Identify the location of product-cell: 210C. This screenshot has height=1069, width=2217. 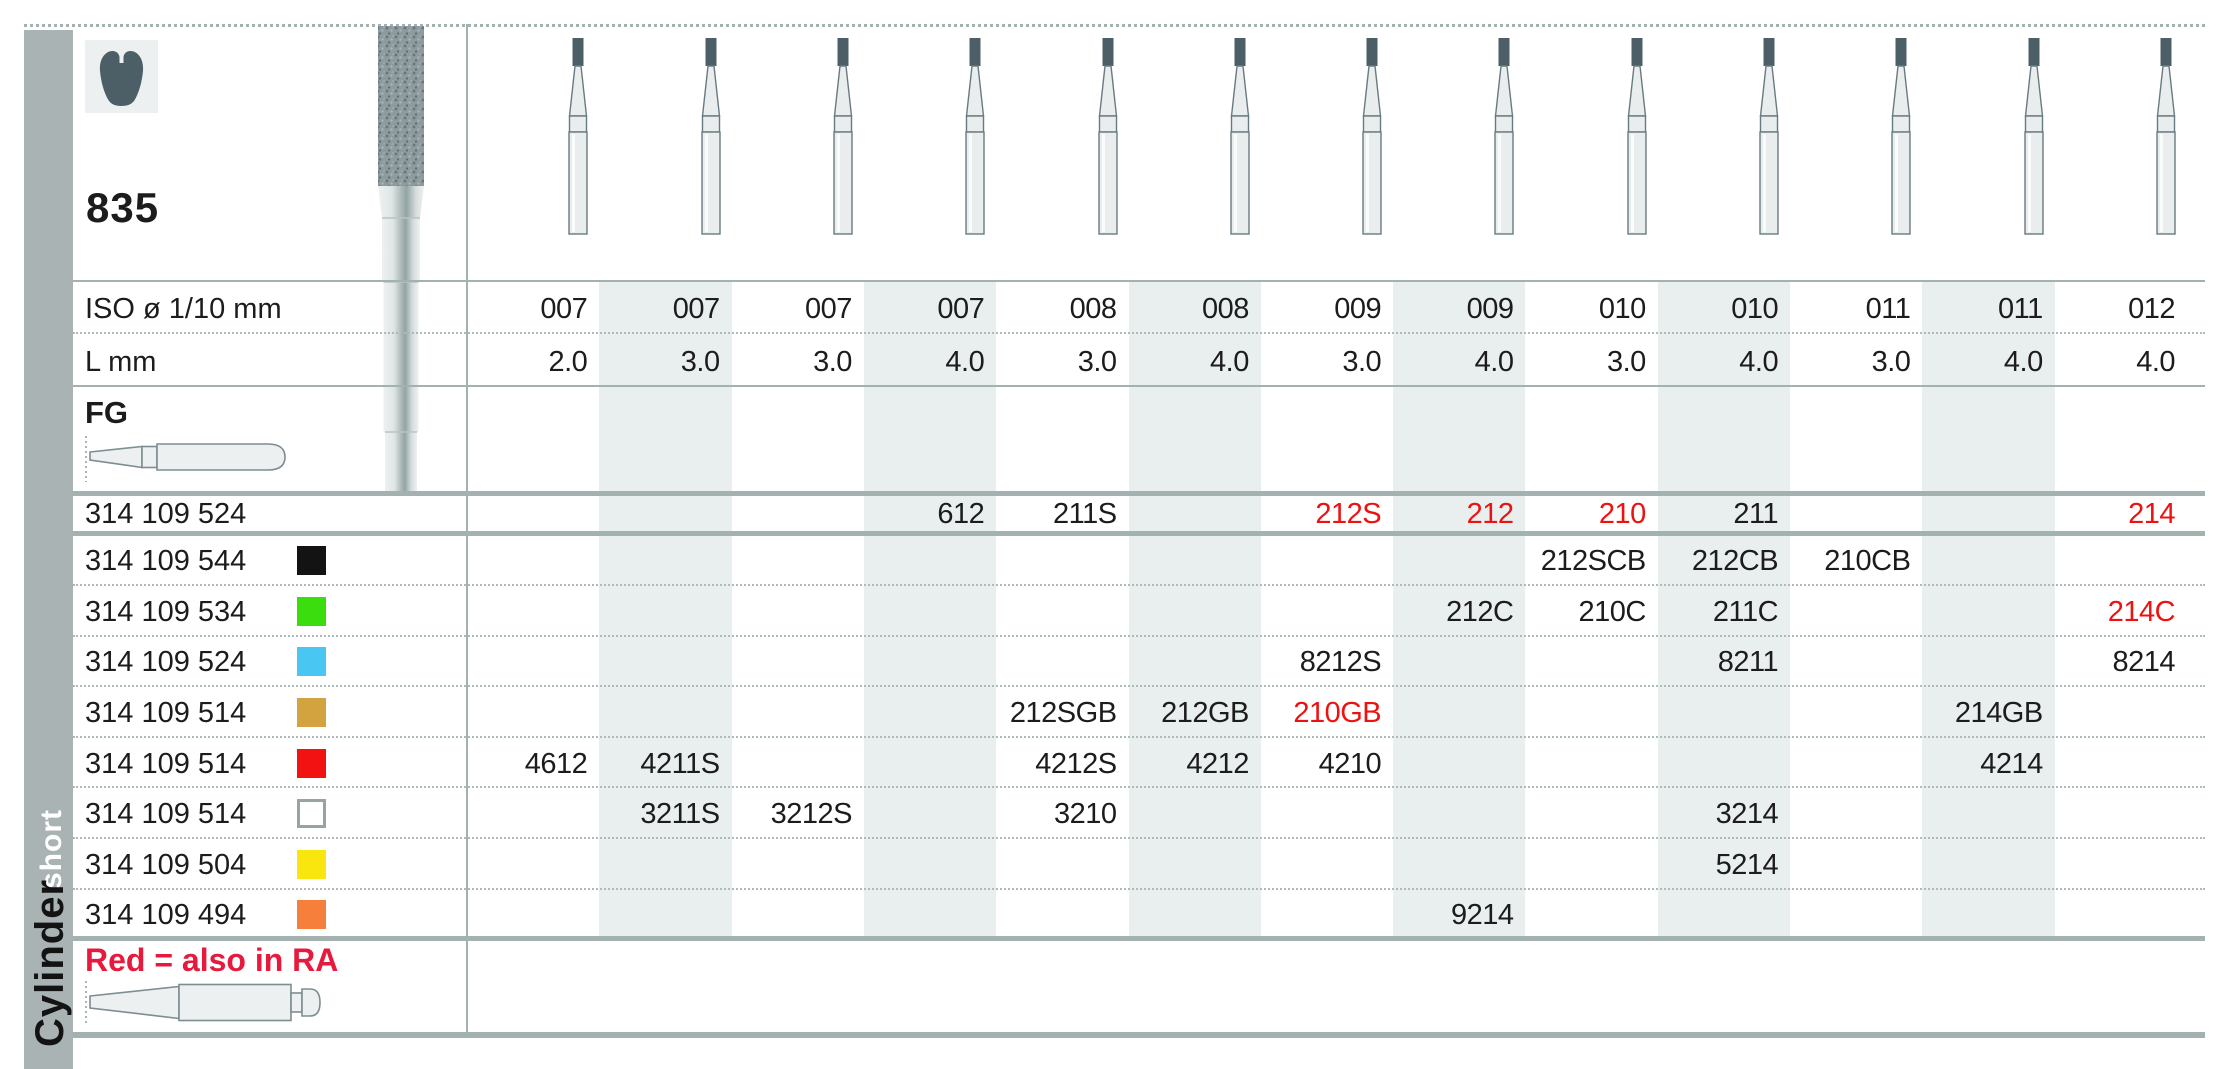
(1612, 612).